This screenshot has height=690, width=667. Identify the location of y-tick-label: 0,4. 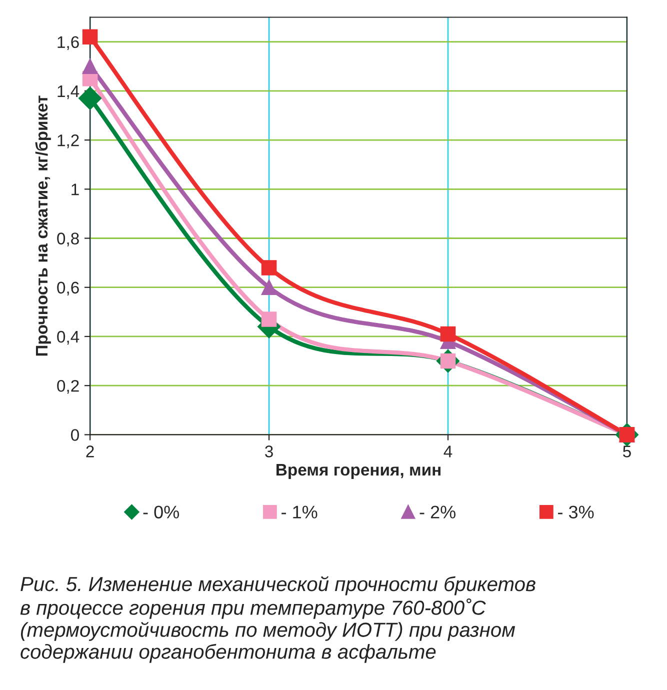
(68, 337).